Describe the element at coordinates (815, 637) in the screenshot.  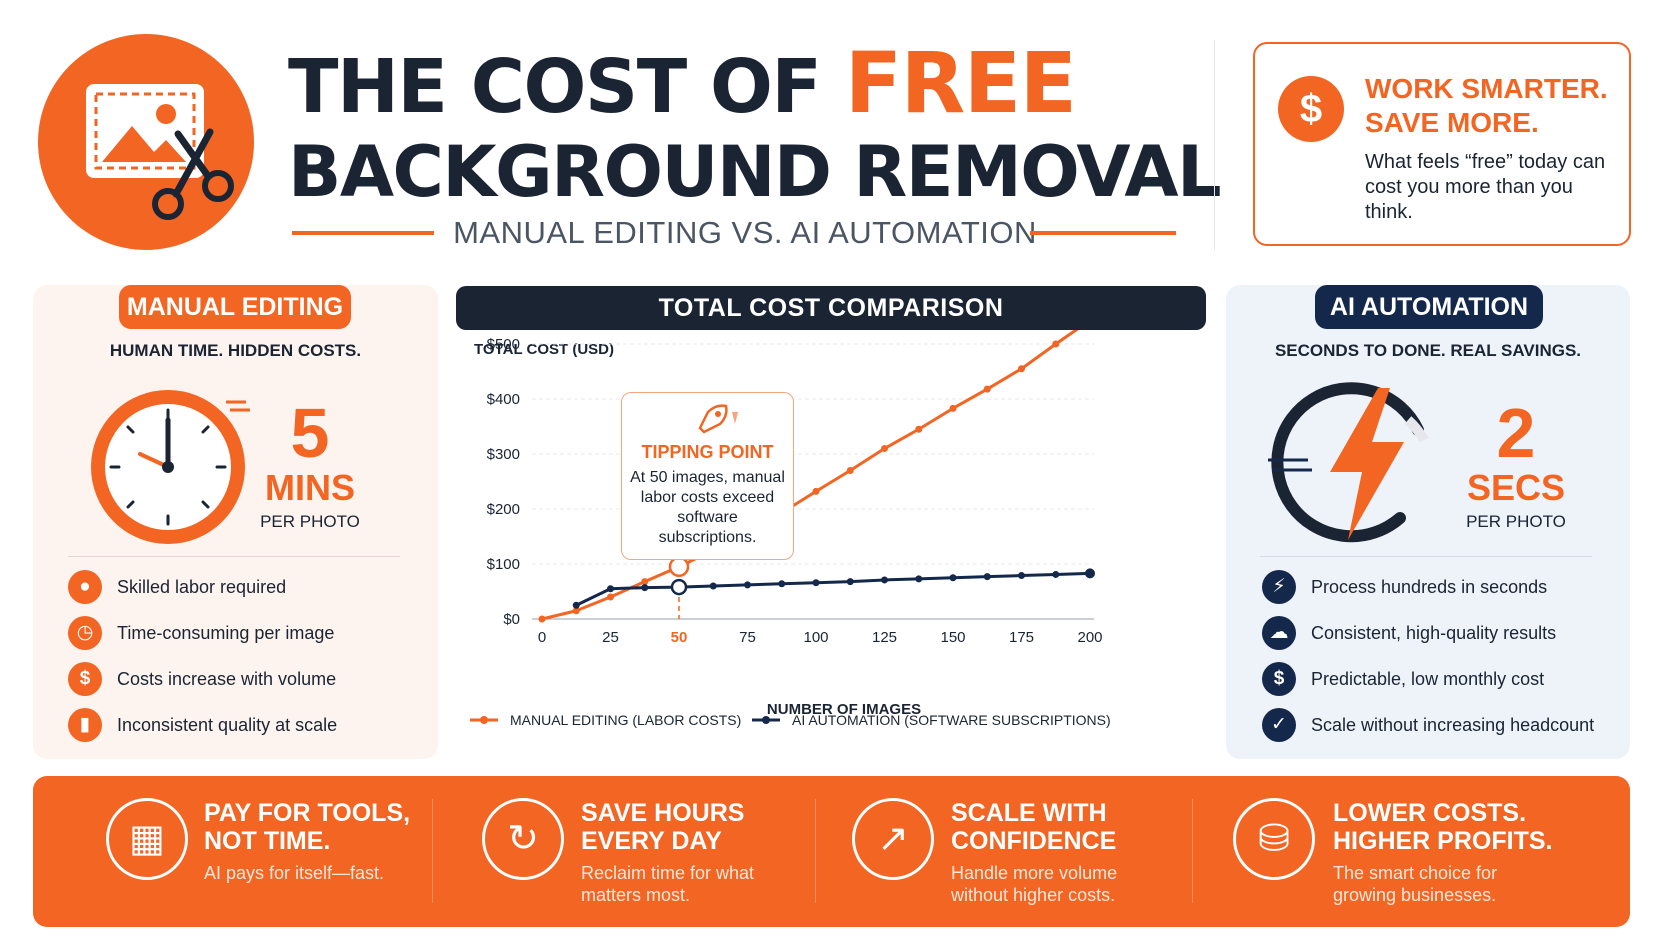
I see `x-tick-label: 100` at that location.